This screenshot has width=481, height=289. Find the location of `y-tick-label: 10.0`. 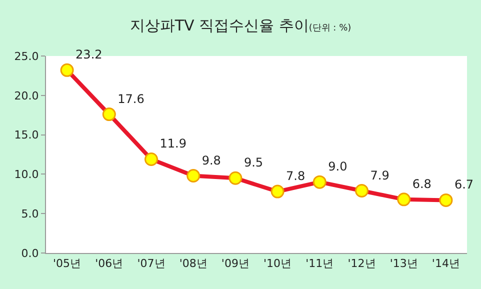

y-tick-label: 10.0 is located at coordinates (26, 175).